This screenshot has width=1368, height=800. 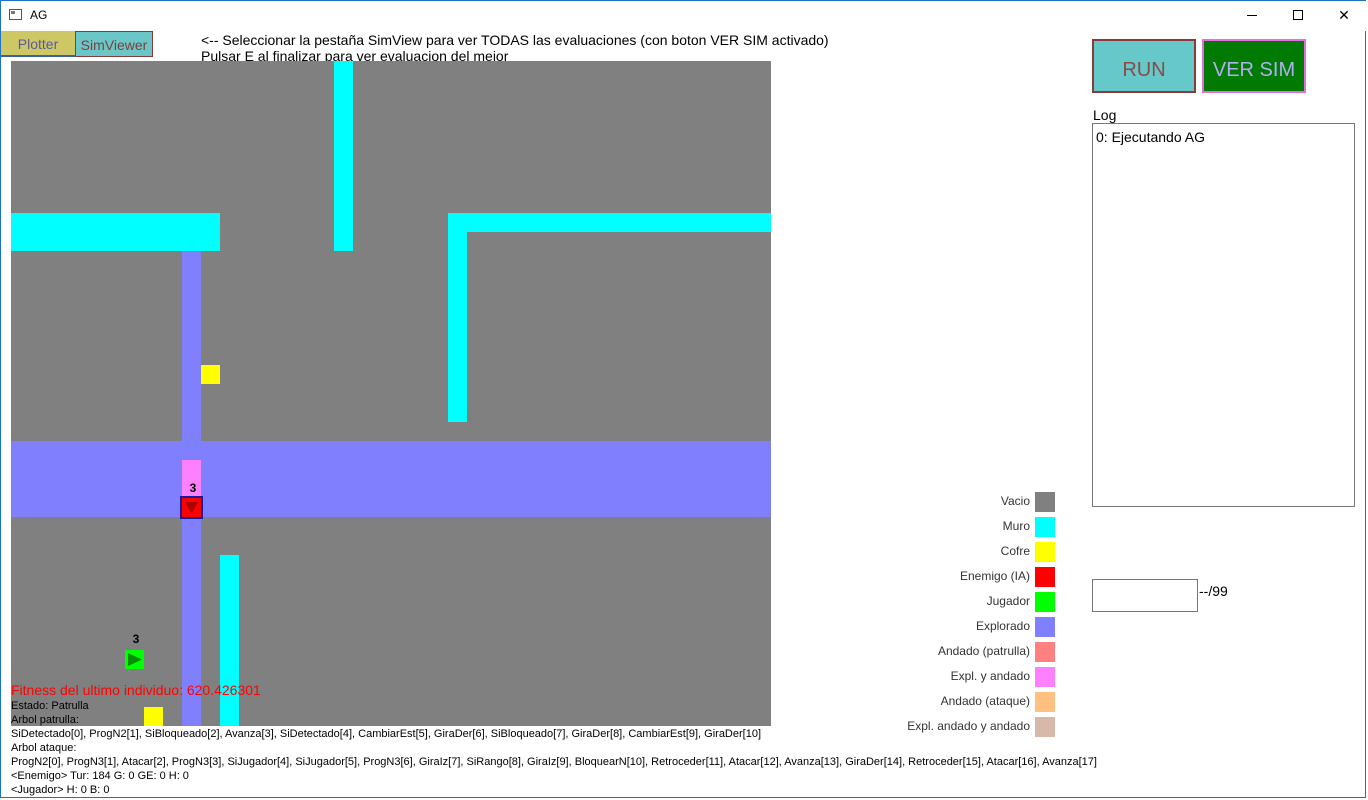 What do you see at coordinates (985, 701) in the screenshot?
I see `legend-label-andado-ataque: Andado (ataque)` at bounding box center [985, 701].